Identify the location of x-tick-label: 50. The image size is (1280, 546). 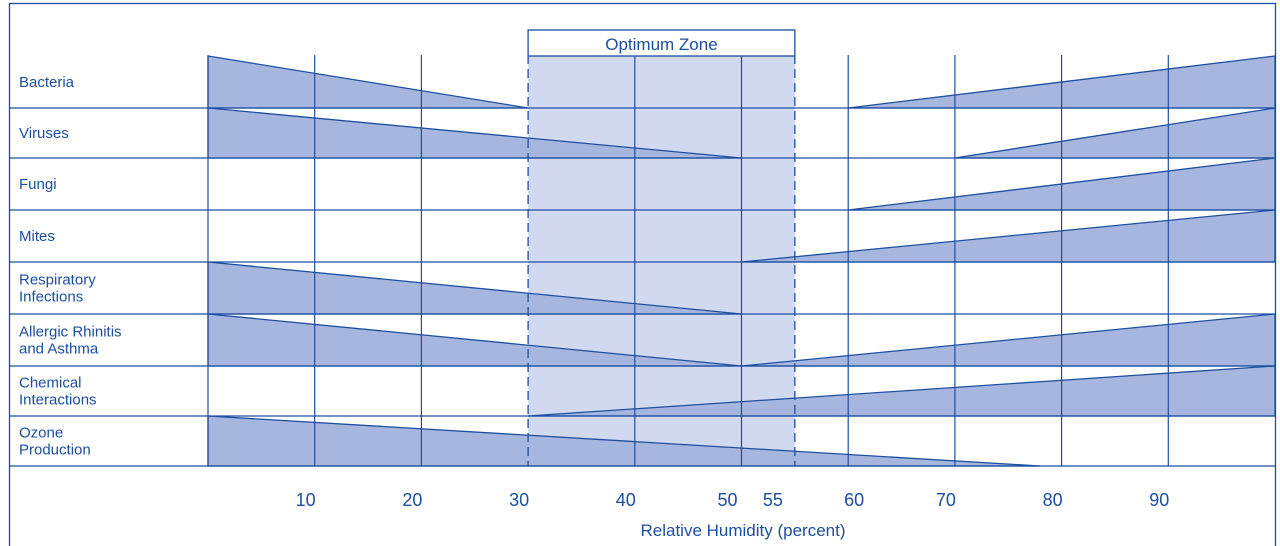
(727, 500).